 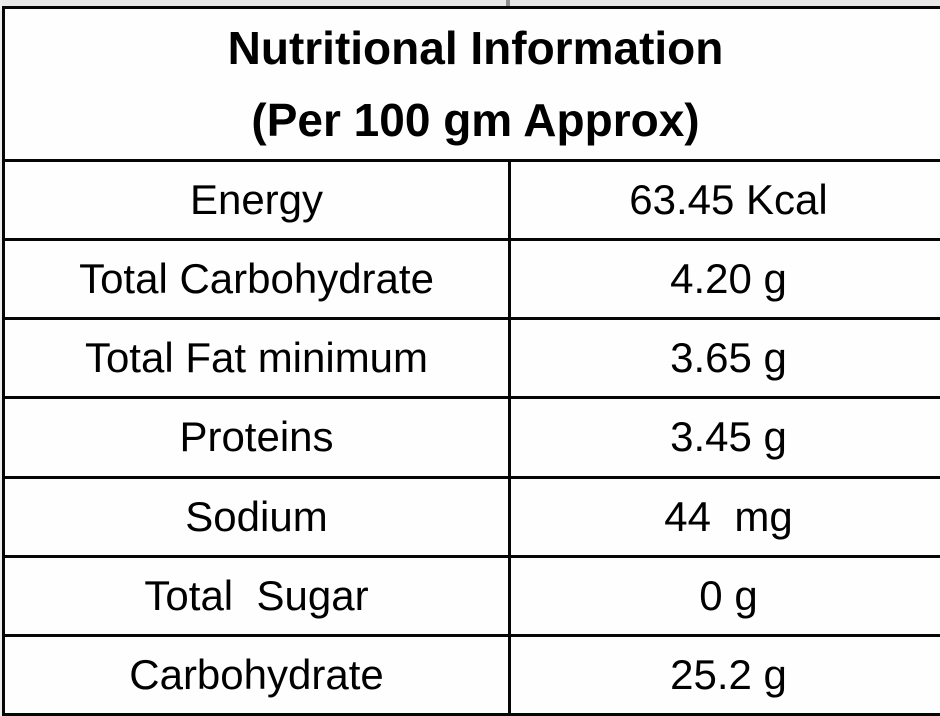 I want to click on nutrient-value: 44 mg, so click(x=724, y=516).